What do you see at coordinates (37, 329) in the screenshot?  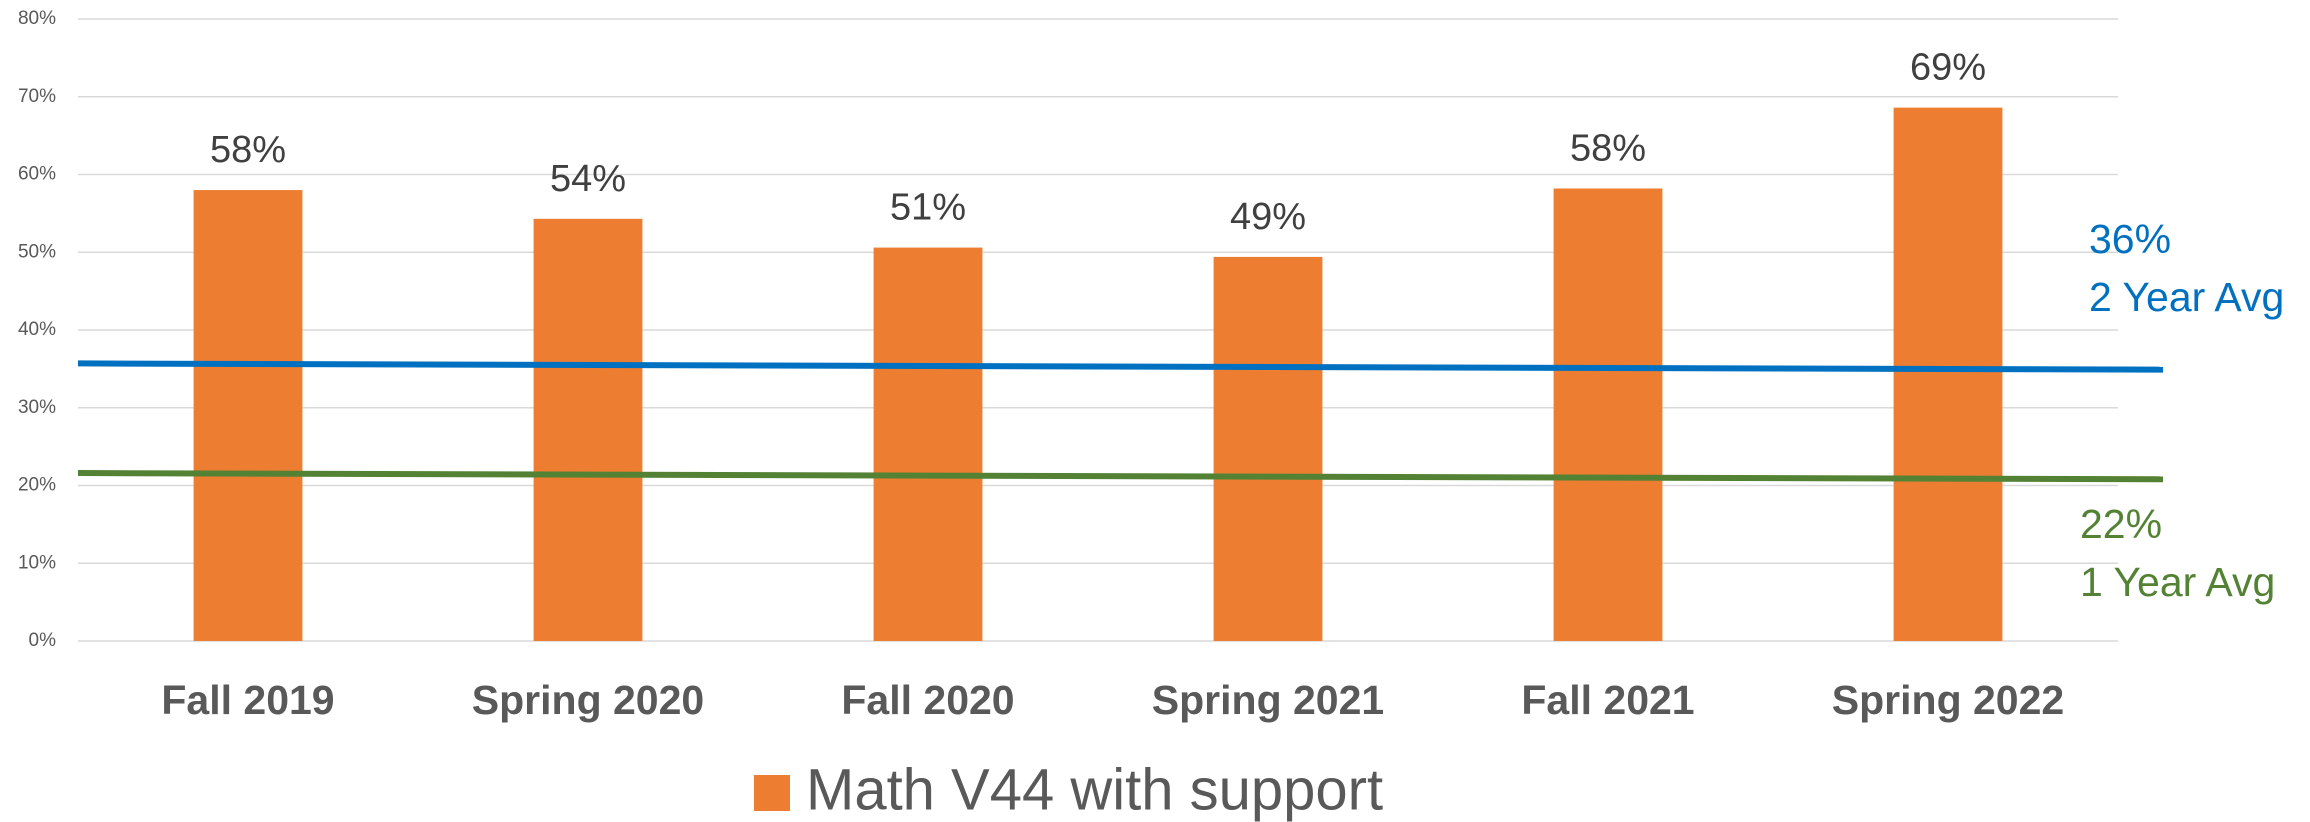 I see `y-tick-label: 40%` at bounding box center [37, 329].